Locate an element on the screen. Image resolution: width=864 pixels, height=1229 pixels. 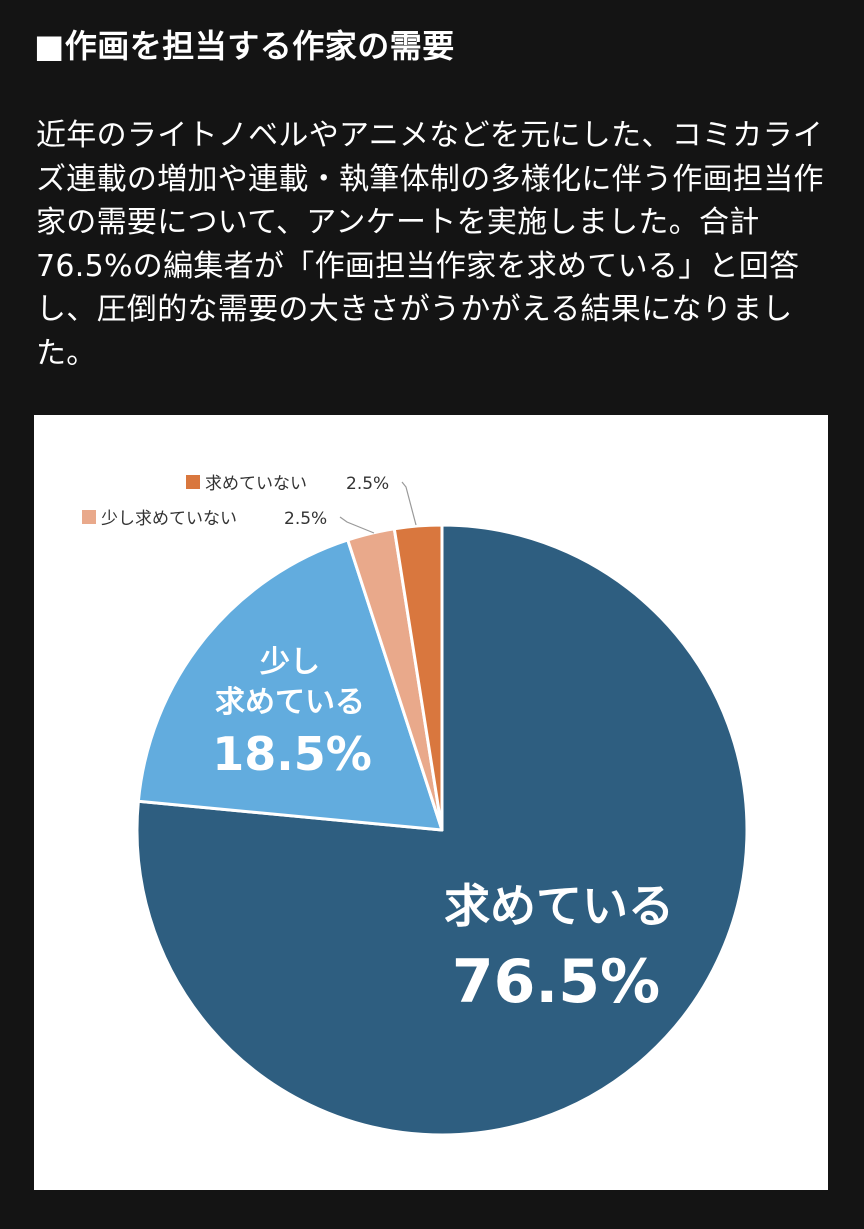
leader-line-not-wanted is located at coordinates (409, 503).